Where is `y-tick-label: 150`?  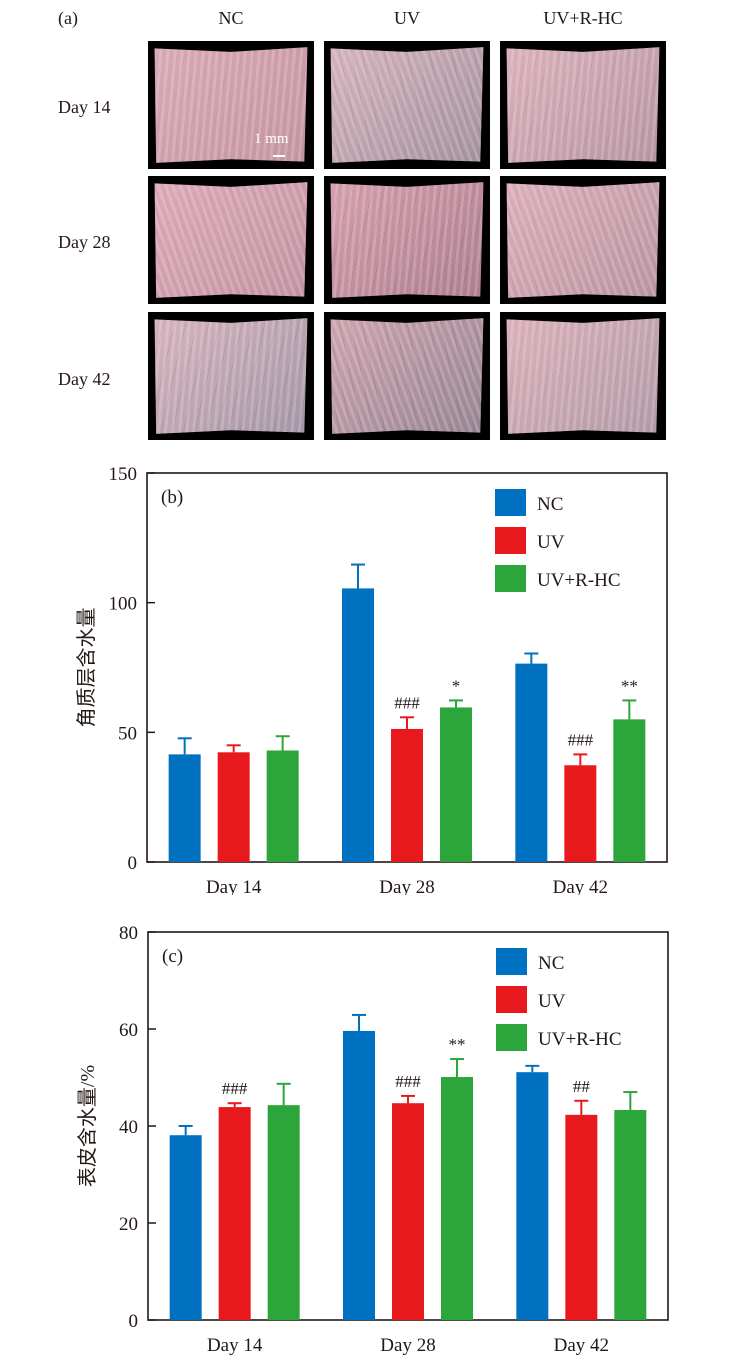 y-tick-label: 150 is located at coordinates (123, 474).